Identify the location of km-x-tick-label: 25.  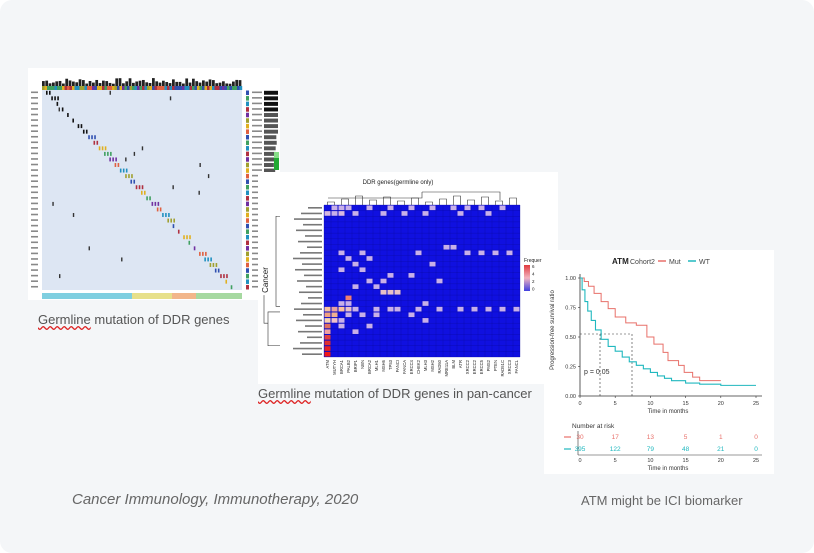
(756, 404).